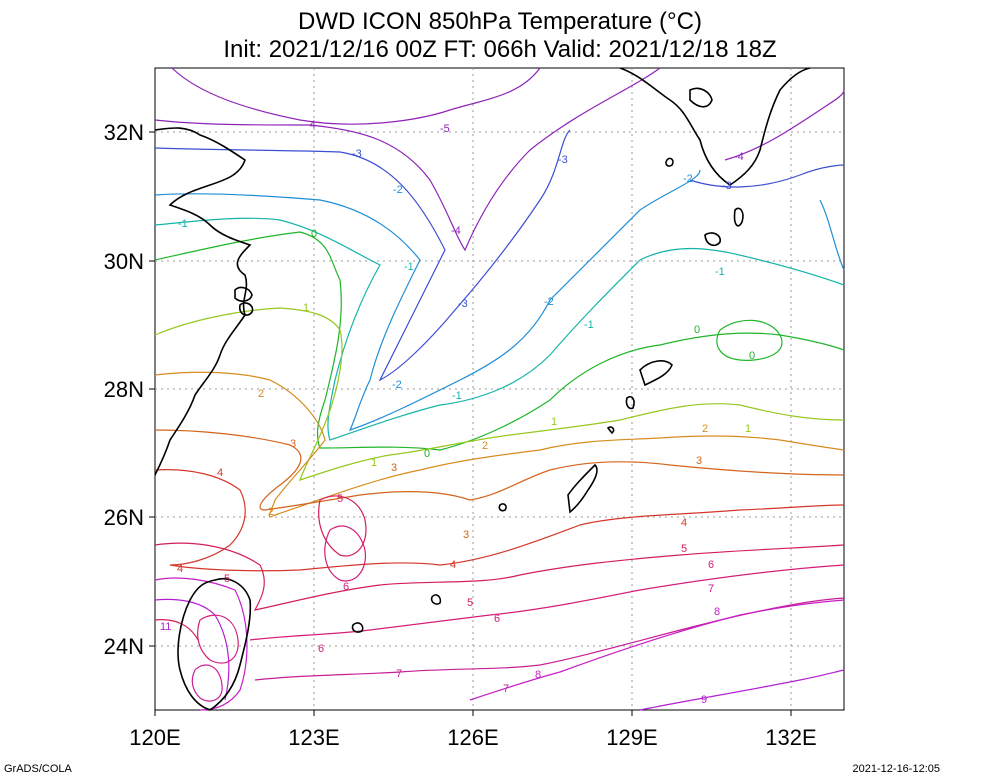 The height and width of the screenshot is (779, 1000). I want to click on y-axis-labels: 32N 30N 28N 26N 24N, so click(124, 389).